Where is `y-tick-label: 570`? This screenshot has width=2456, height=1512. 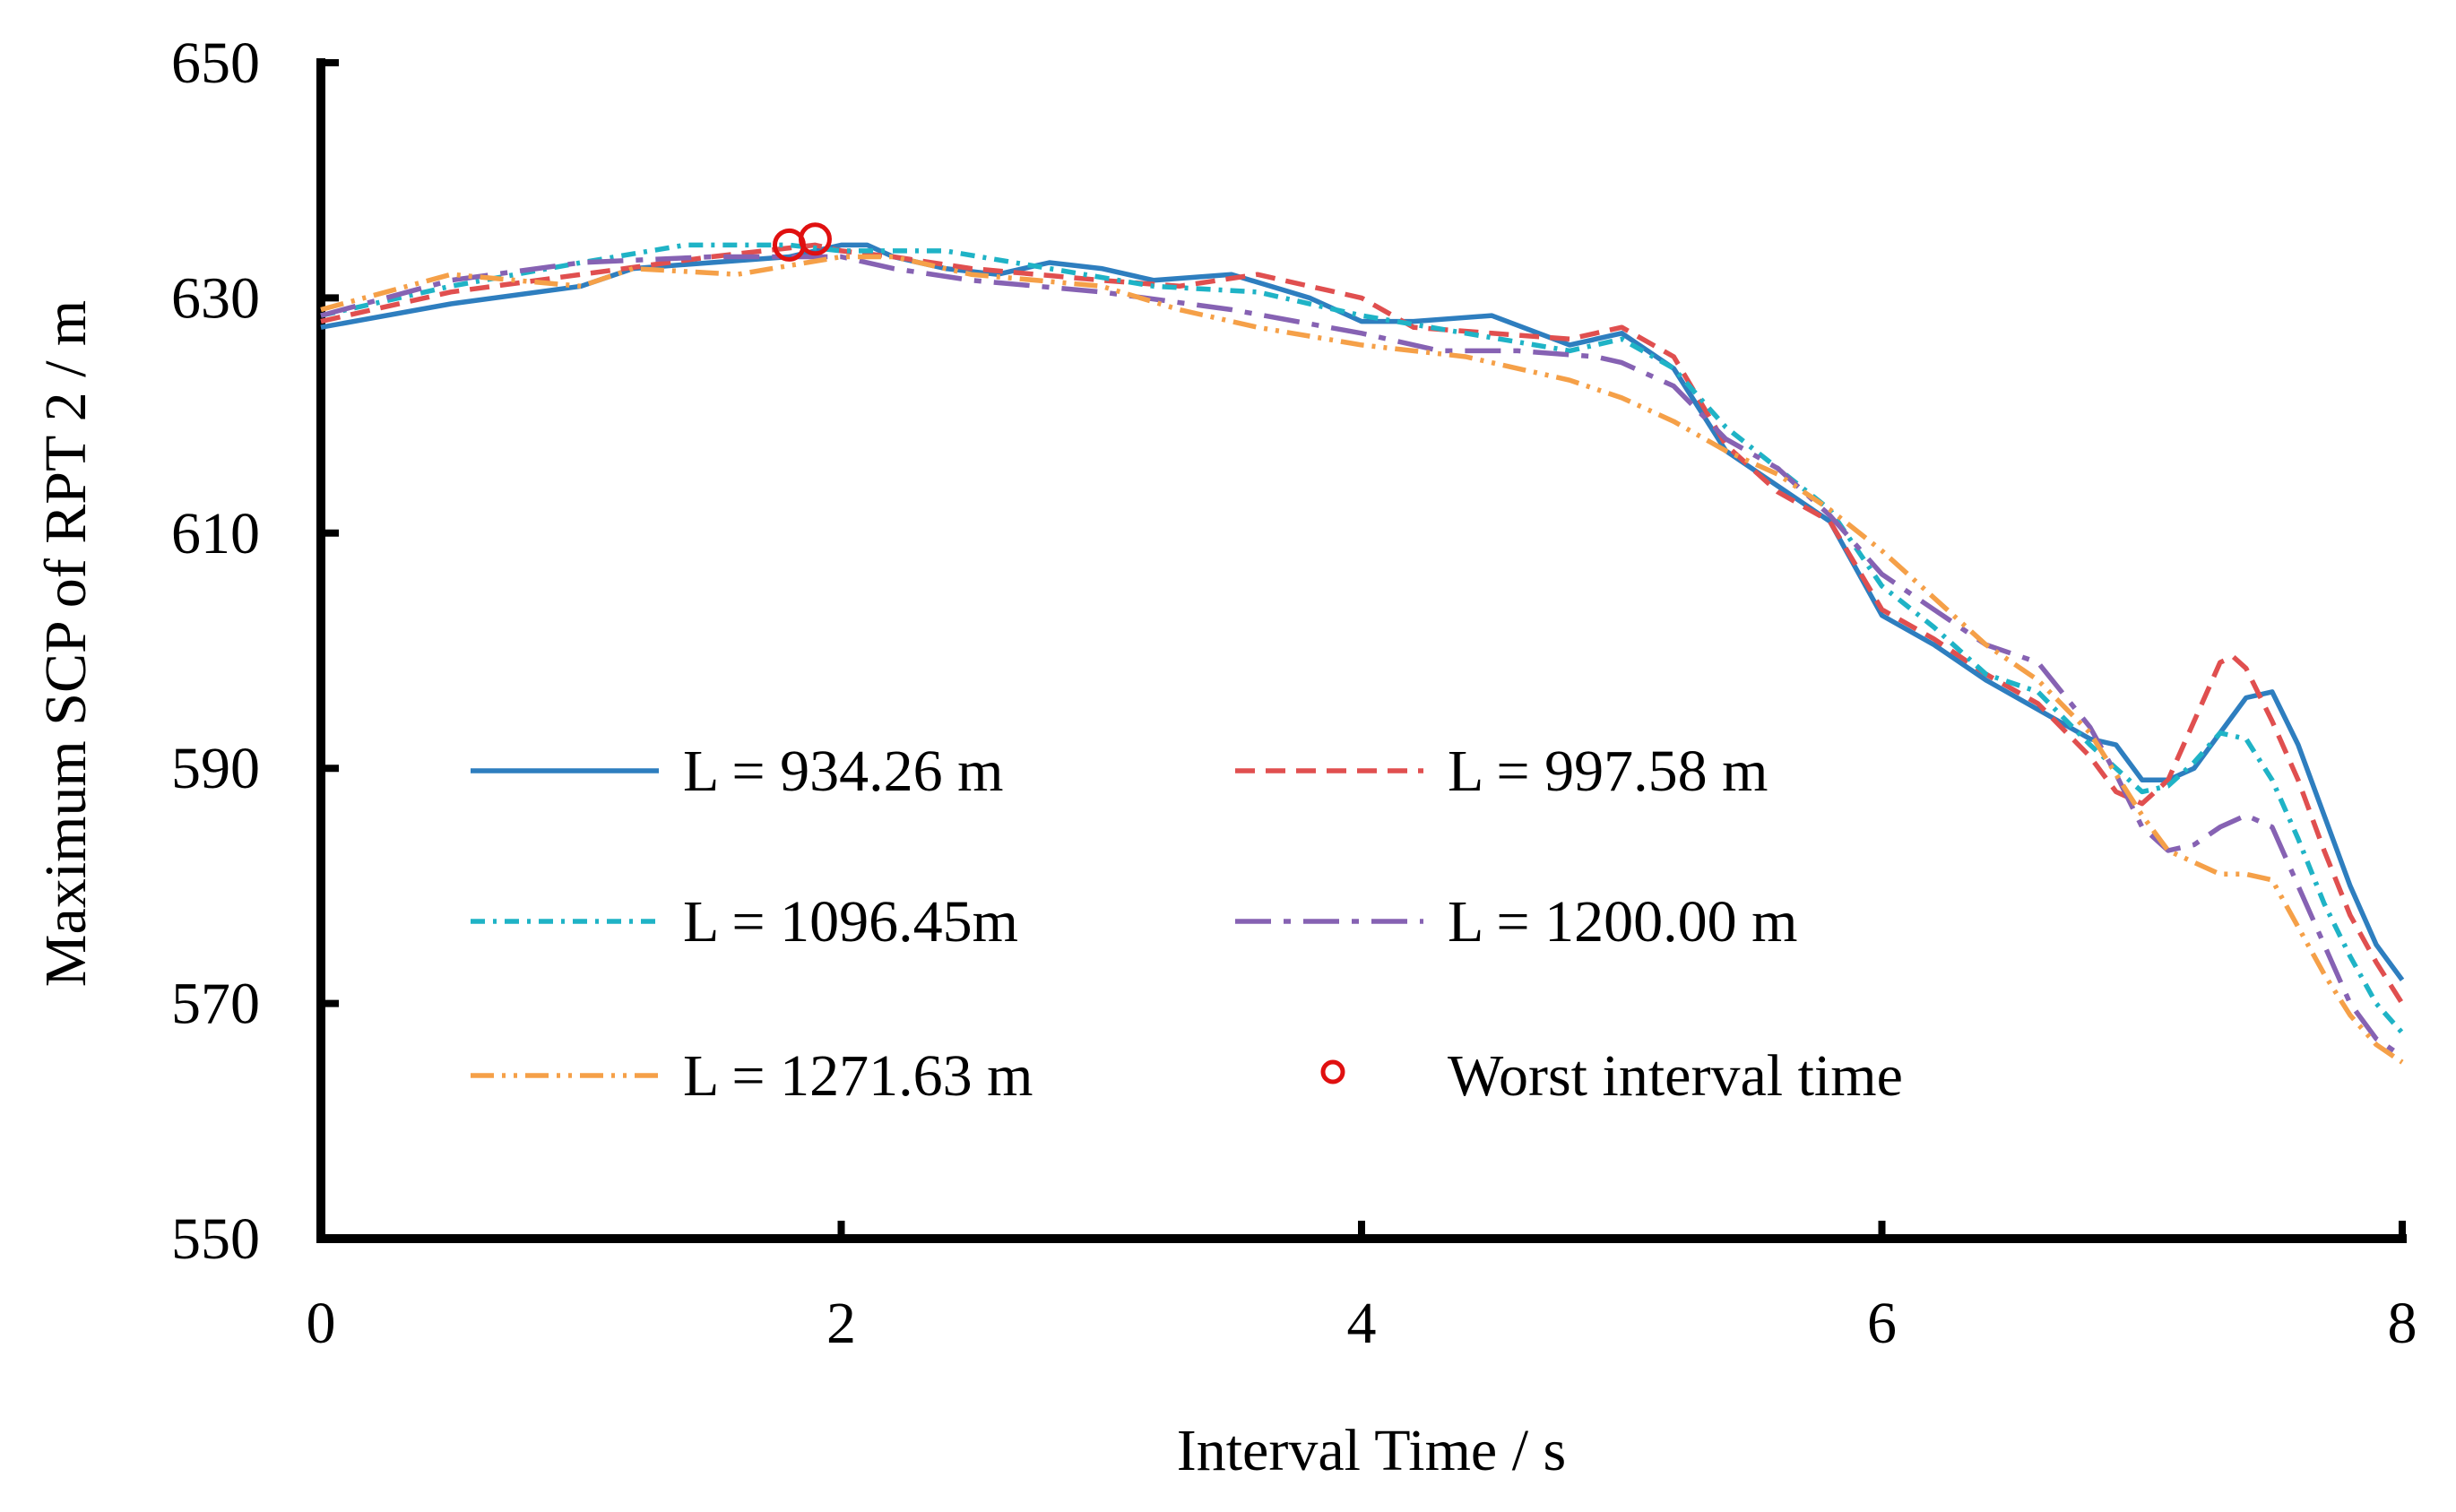
y-tick-label: 570 is located at coordinates (215, 1005).